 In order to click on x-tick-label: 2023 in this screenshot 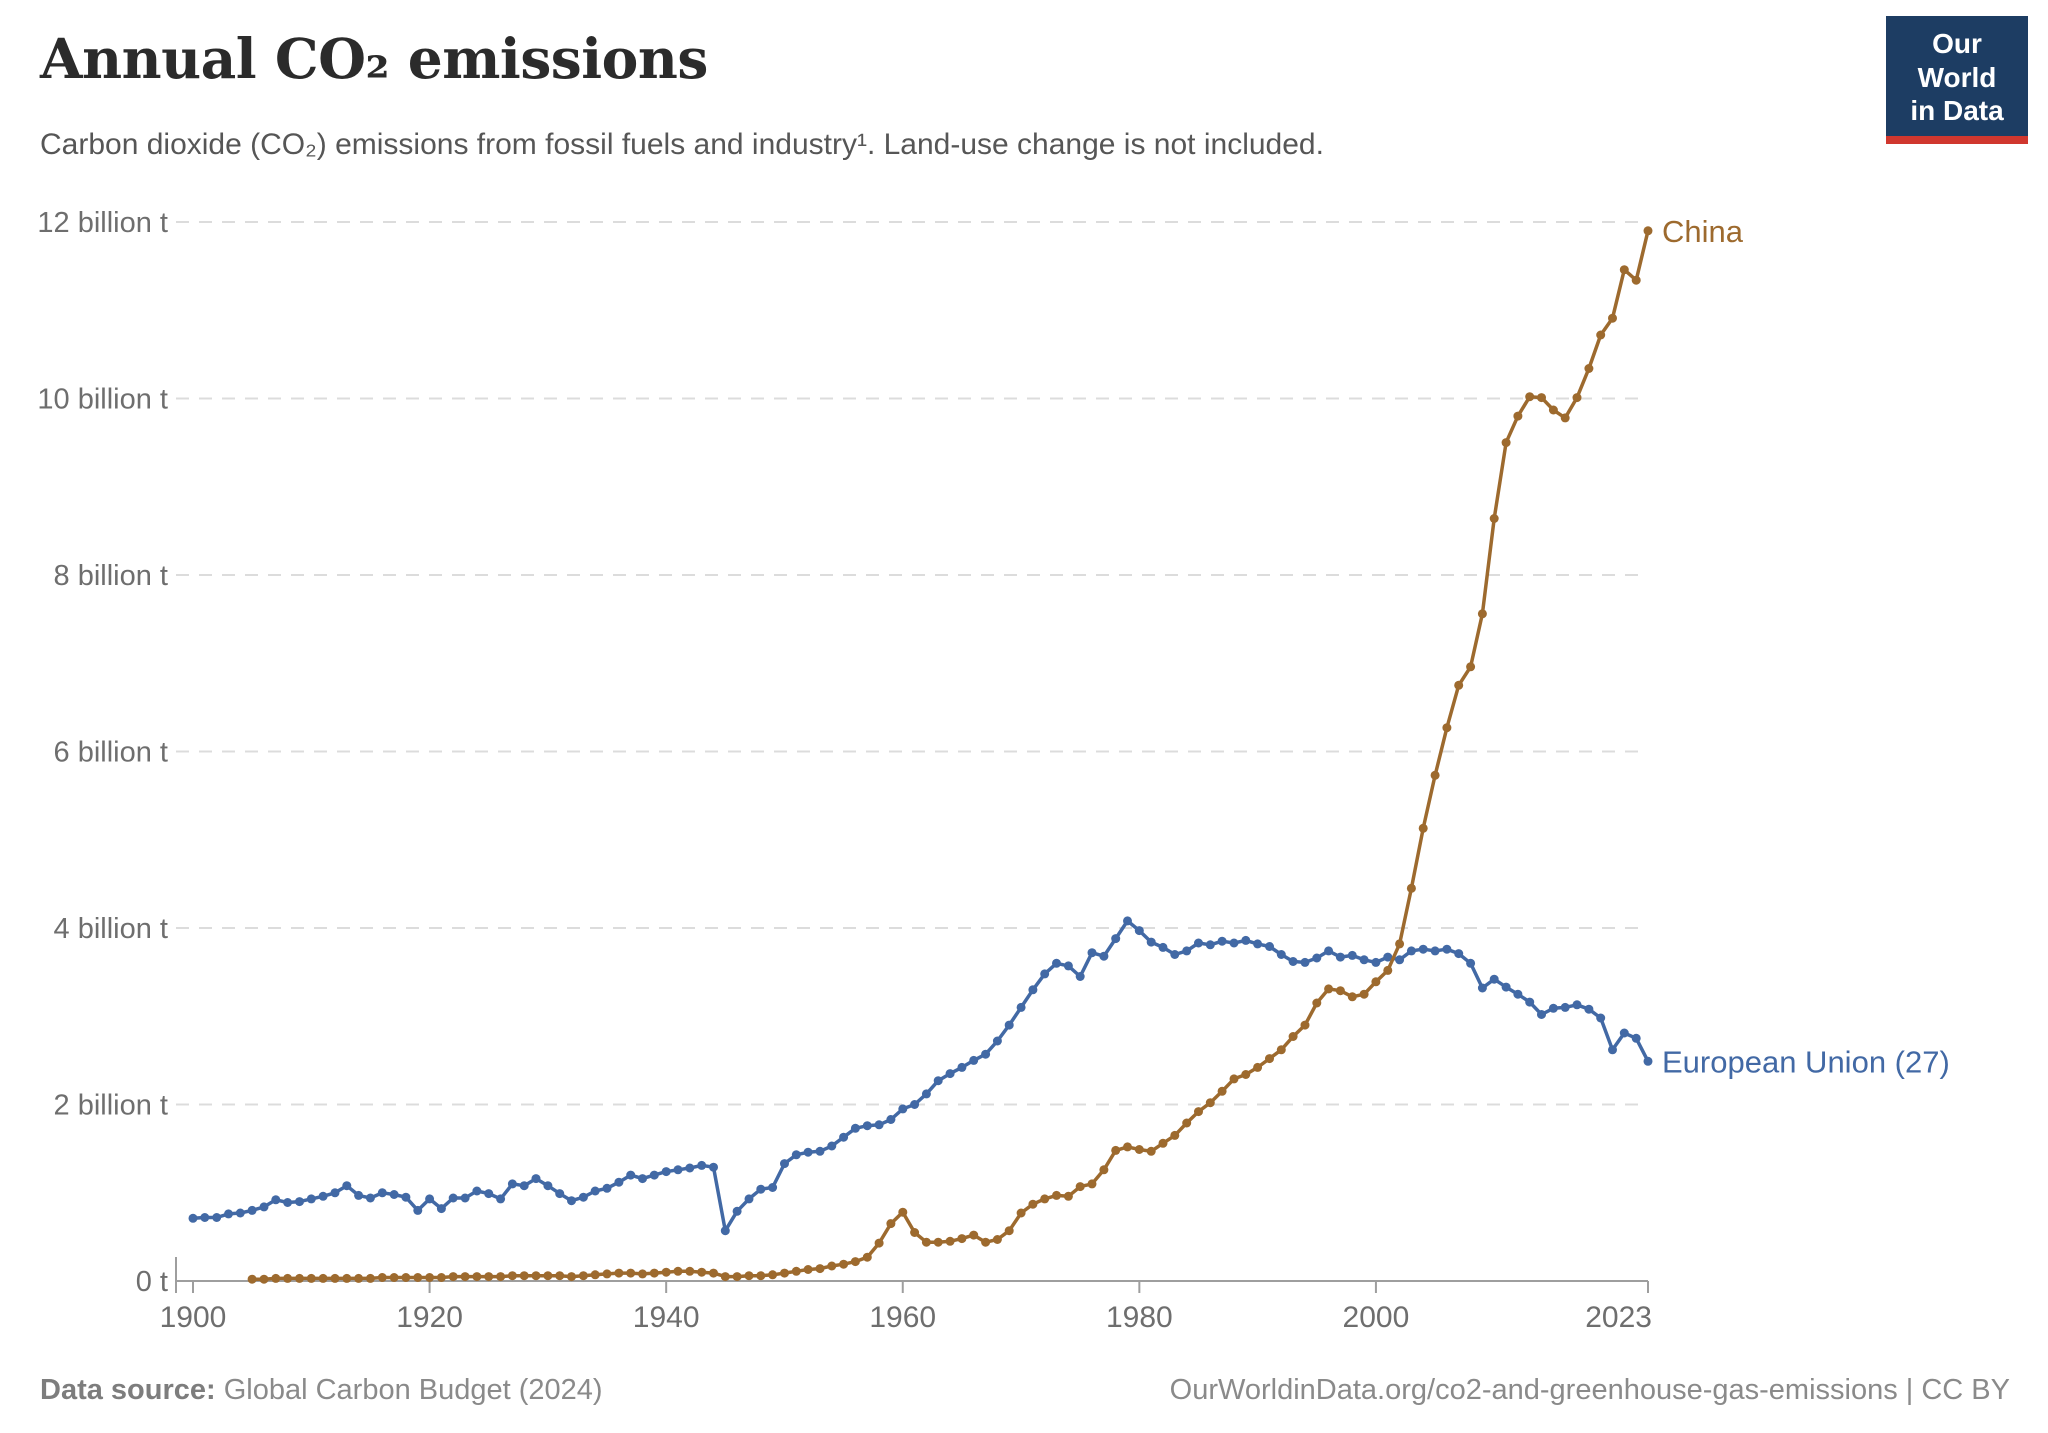, I will do `click(1618, 1317)`.